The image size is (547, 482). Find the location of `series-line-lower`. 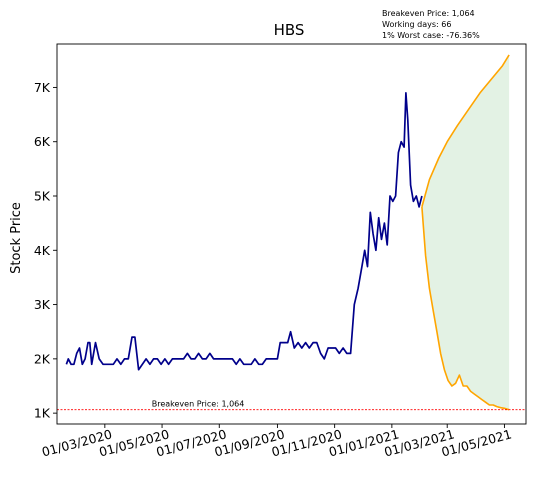

series-line-lower is located at coordinates (465, 308).